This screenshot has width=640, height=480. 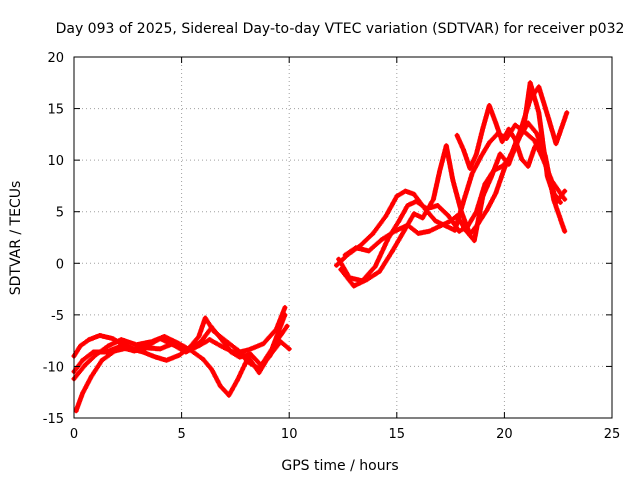 I want to click on x-axis-label: GPS time / hours, so click(x=339, y=466).